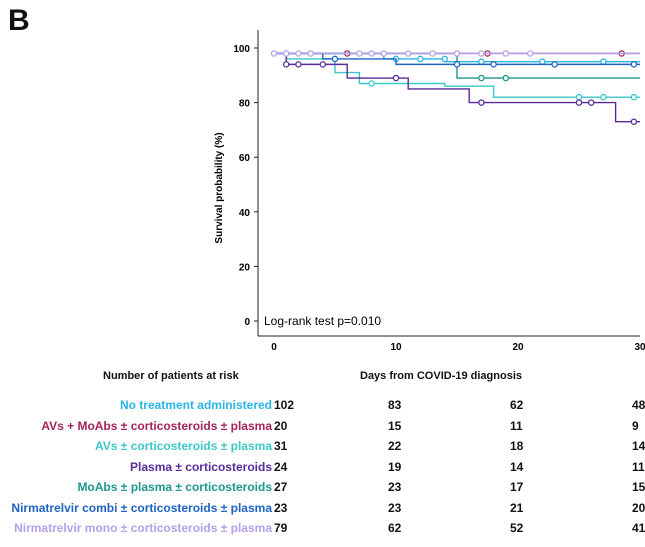  Describe the element at coordinates (201, 466) in the screenshot. I see `risk-row-label: Plasma ± corticosteroids` at that location.